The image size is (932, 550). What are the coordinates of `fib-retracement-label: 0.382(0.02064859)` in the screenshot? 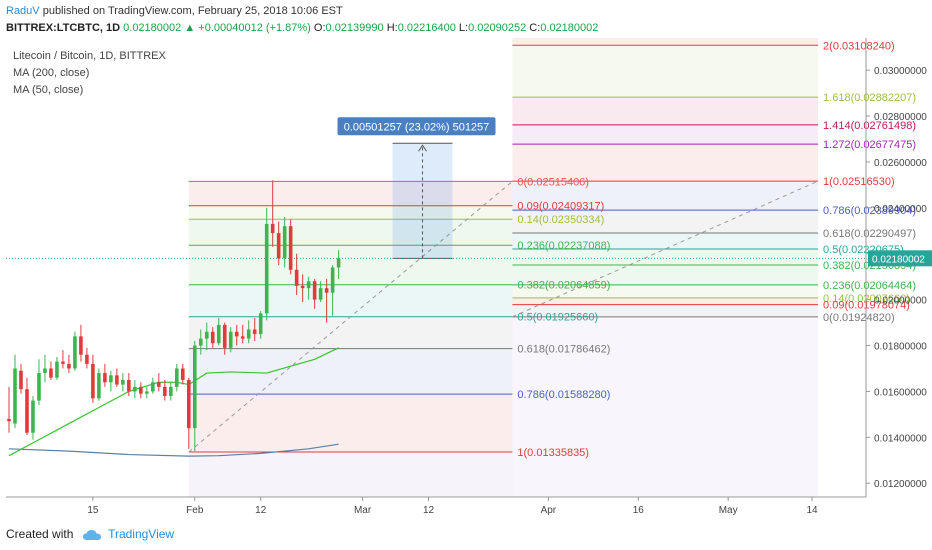 It's located at (563, 286).